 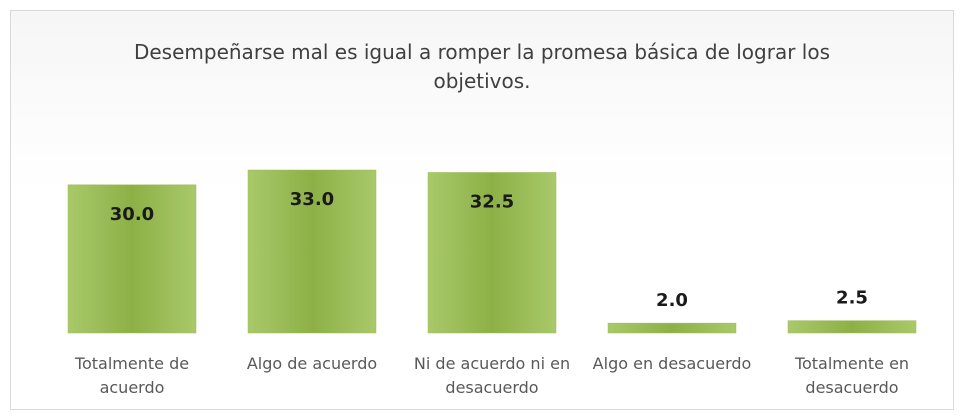 What do you see at coordinates (312, 199) in the screenshot?
I see `data-label: 33.0` at bounding box center [312, 199].